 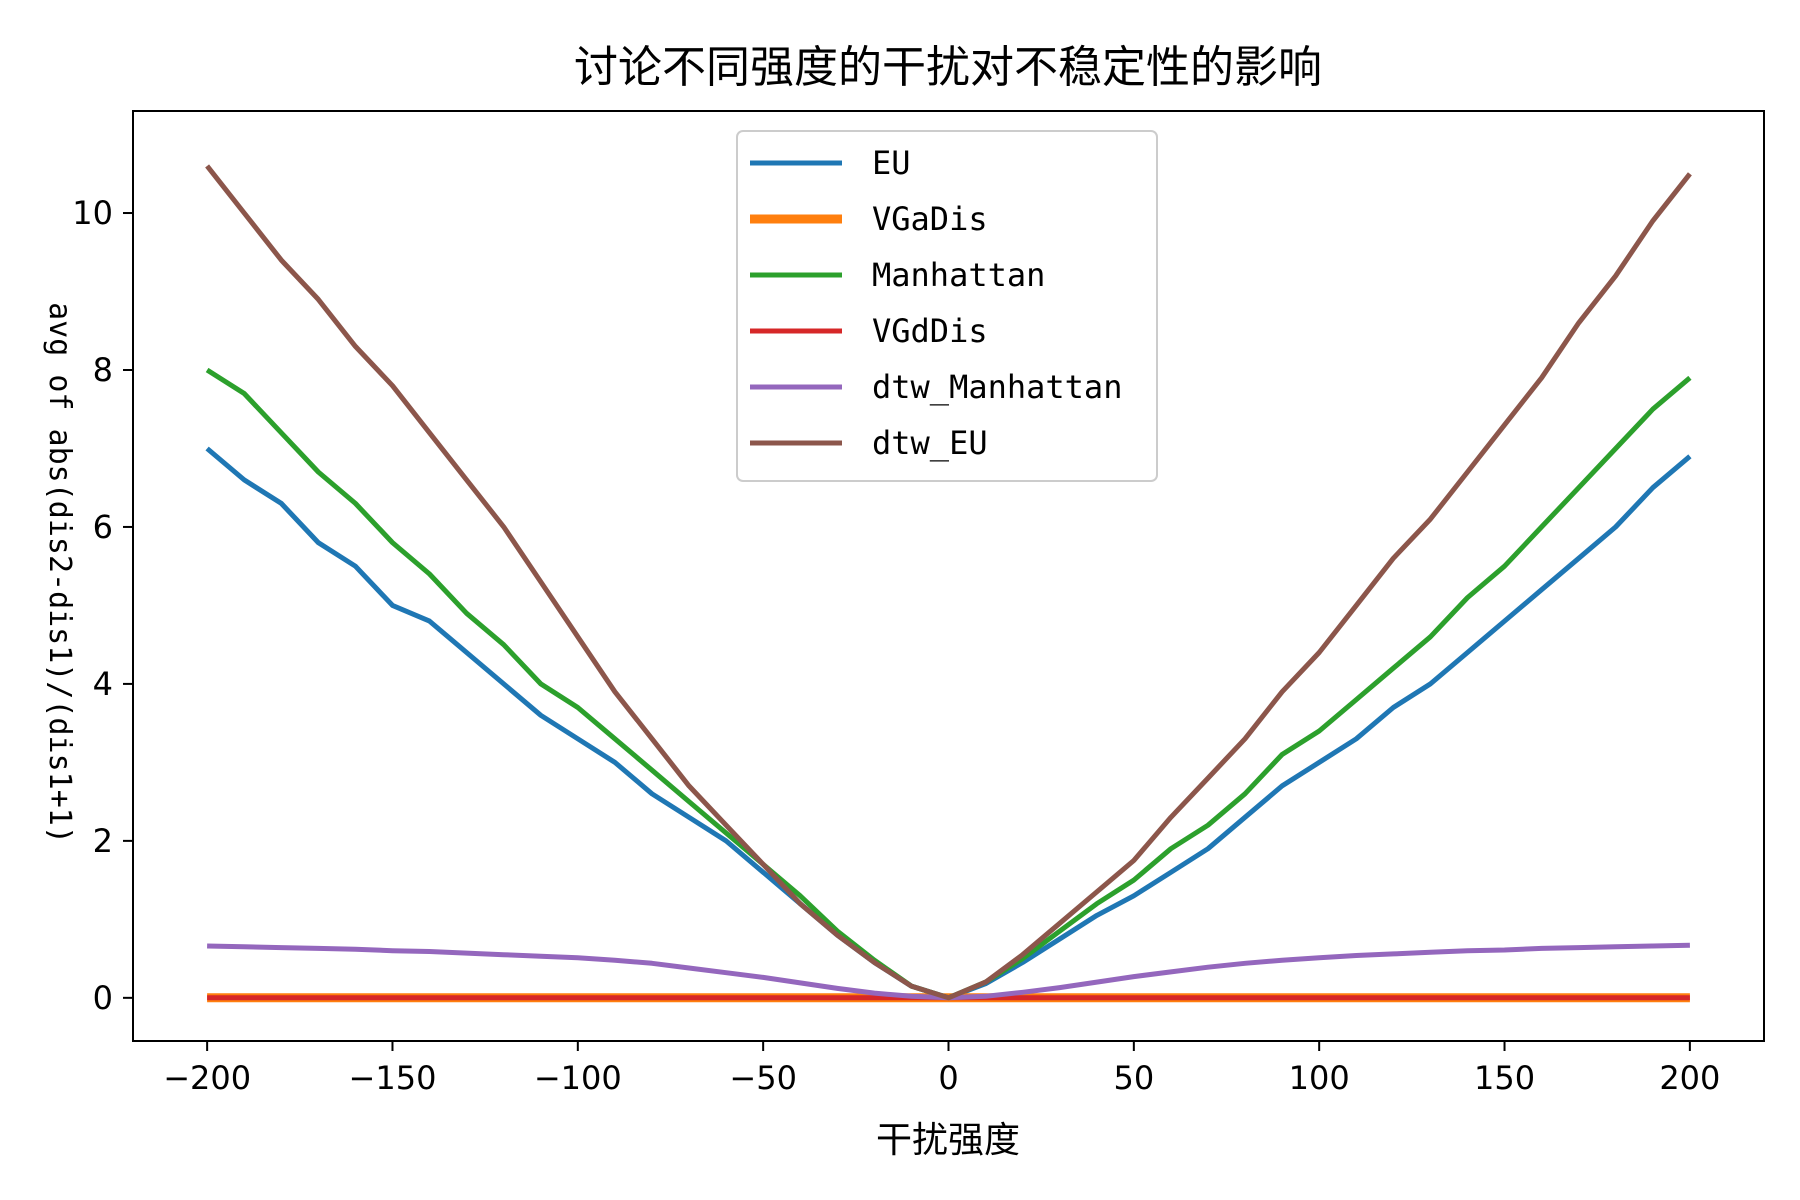 I want to click on x-tick-label: 100, so click(x=1319, y=1078).